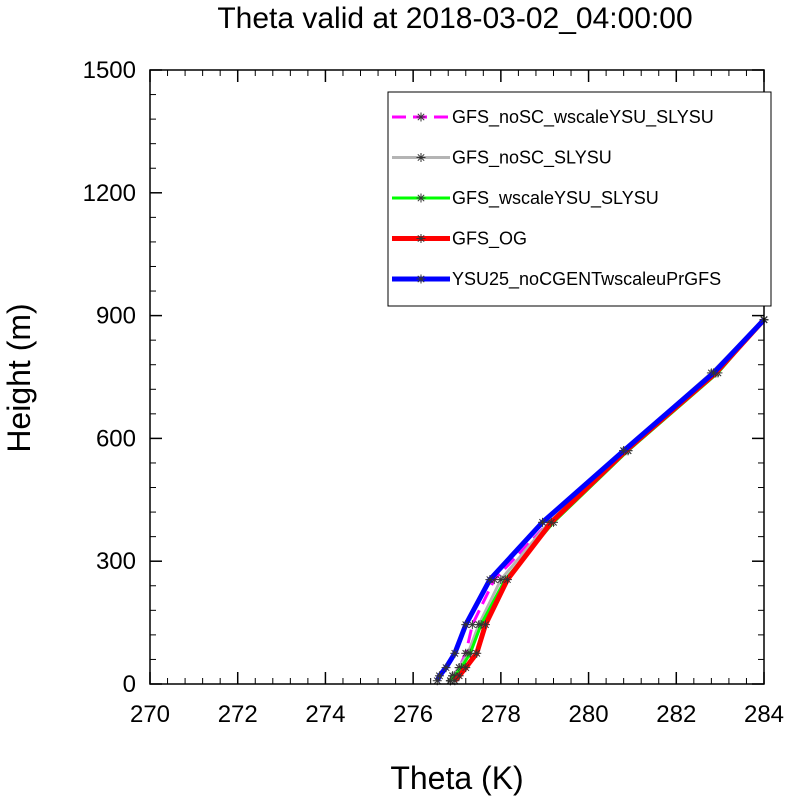 This screenshot has width=787, height=796. I want to click on x-tick-label: 284, so click(764, 714).